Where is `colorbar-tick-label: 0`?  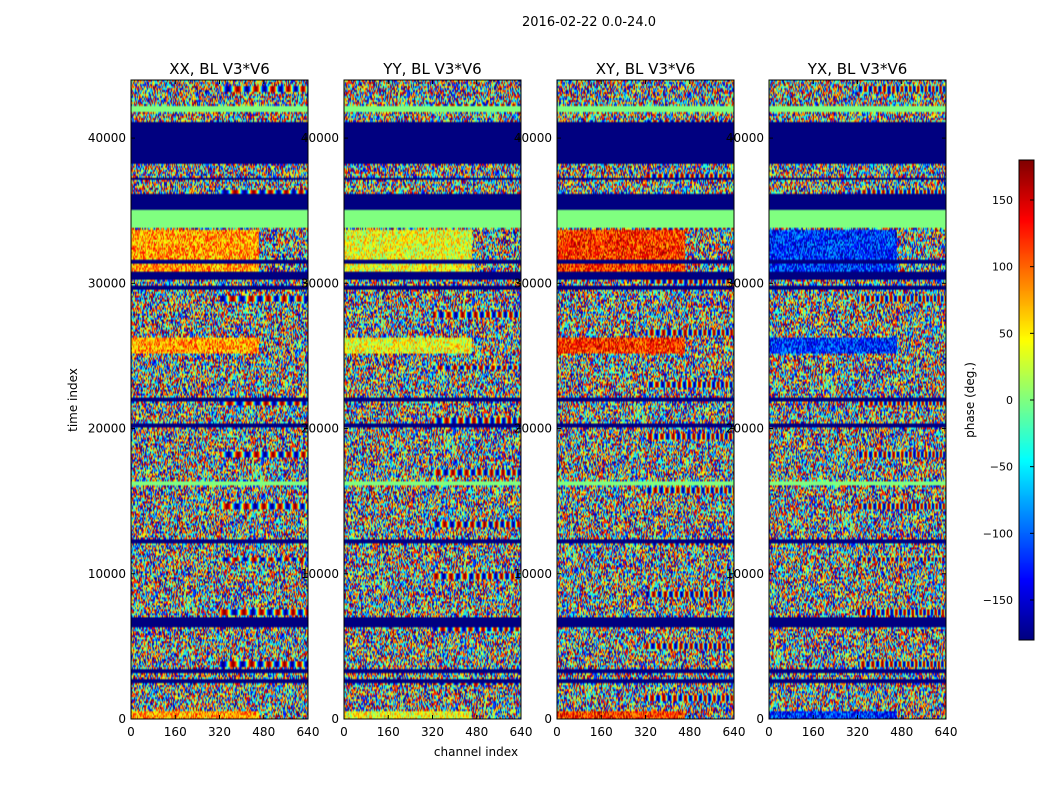
colorbar-tick-label: 0 is located at coordinates (1009, 400).